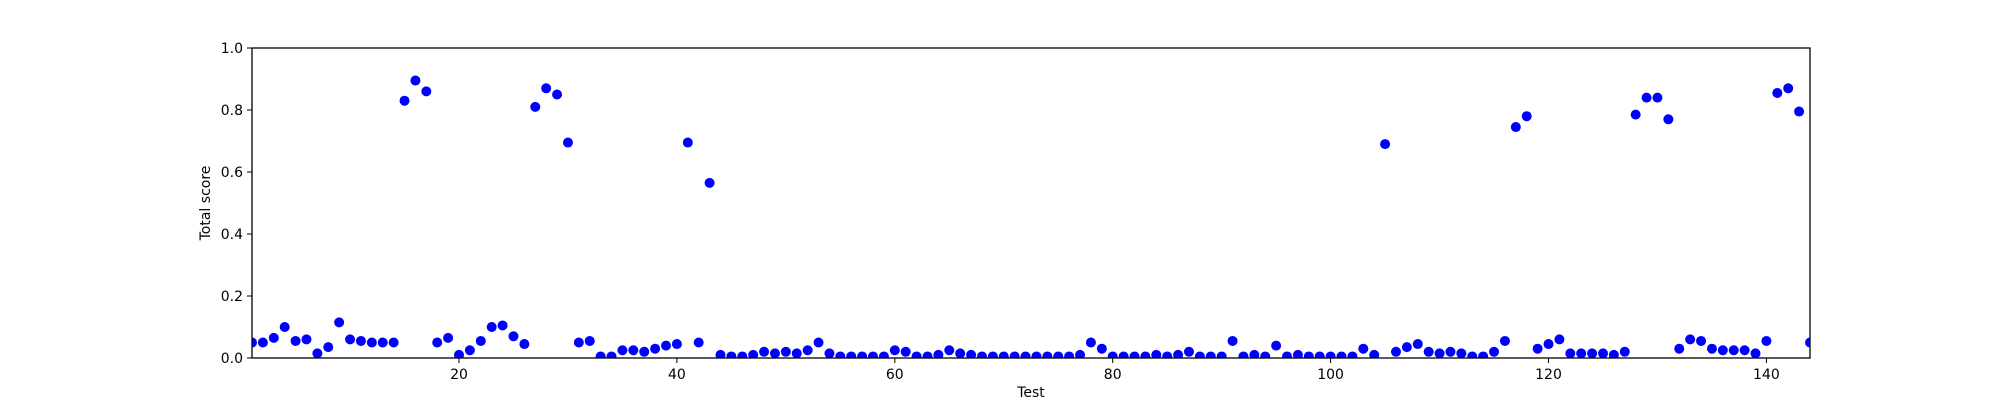  Describe the element at coordinates (1766, 375) in the screenshot. I see `x-tick-label: 140` at that location.